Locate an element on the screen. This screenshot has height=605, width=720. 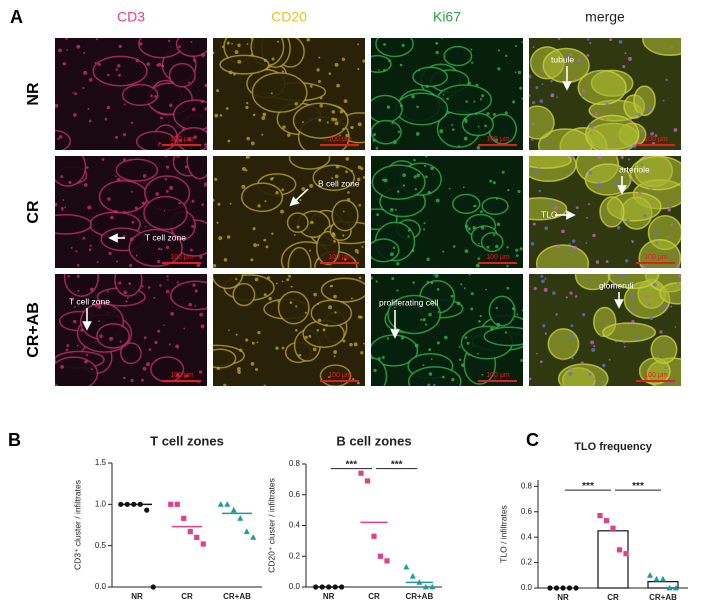
significance-label: *** is located at coordinates (588, 486).